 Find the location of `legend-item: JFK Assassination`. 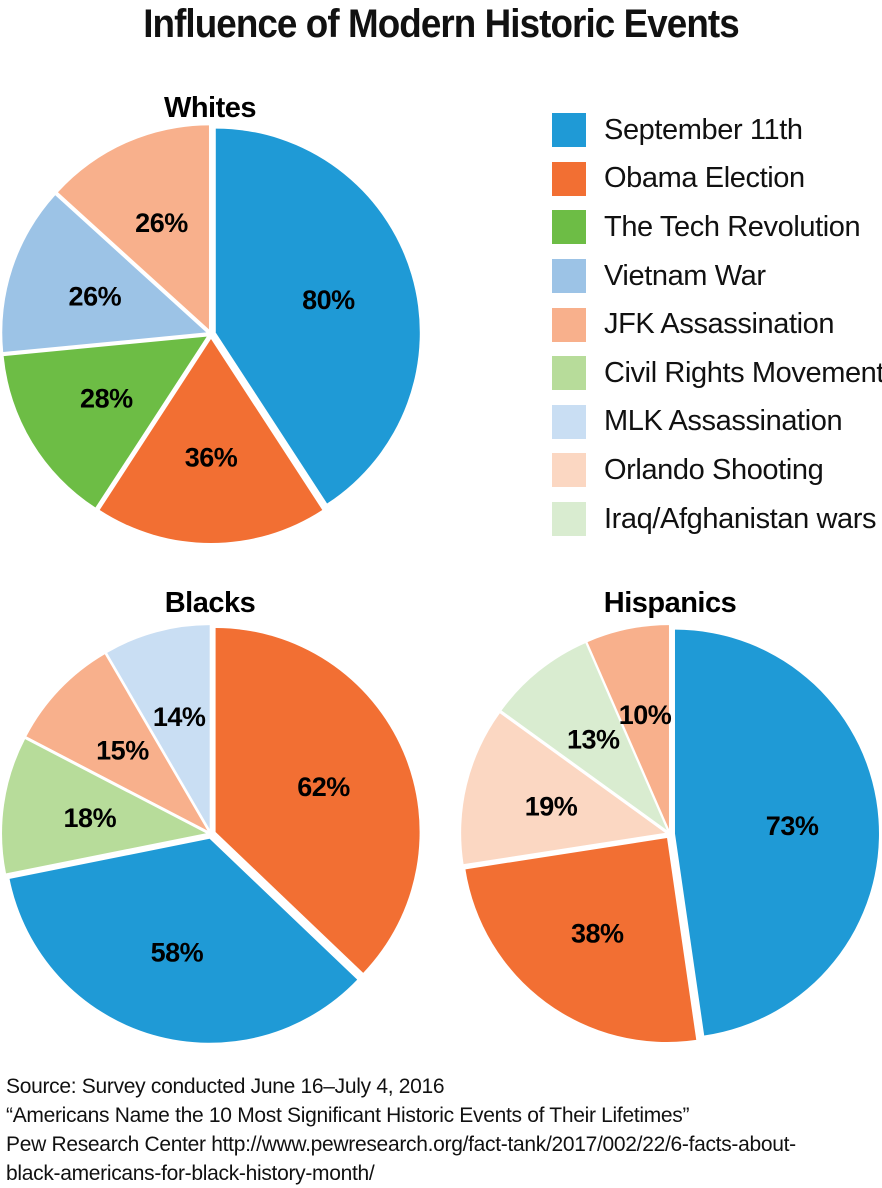

legend-item: JFK Assassination is located at coordinates (717, 324).